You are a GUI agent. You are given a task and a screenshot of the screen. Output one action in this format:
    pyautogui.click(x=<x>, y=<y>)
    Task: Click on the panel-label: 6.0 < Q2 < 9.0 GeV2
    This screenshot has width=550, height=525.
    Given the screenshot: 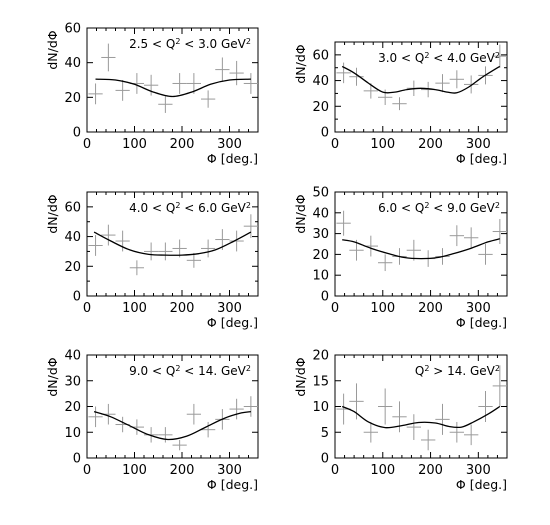 What is the action you would take?
    pyautogui.click(x=439, y=208)
    